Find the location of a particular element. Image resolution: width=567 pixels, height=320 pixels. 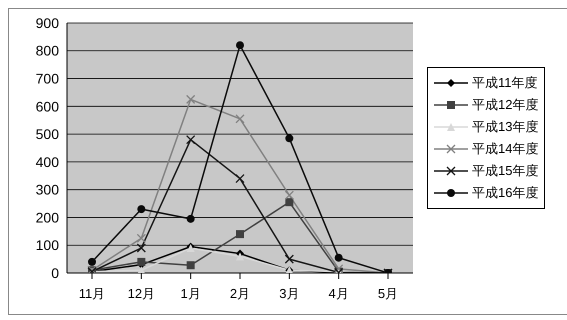

x-tick-label: 4月 is located at coordinates (338, 294).